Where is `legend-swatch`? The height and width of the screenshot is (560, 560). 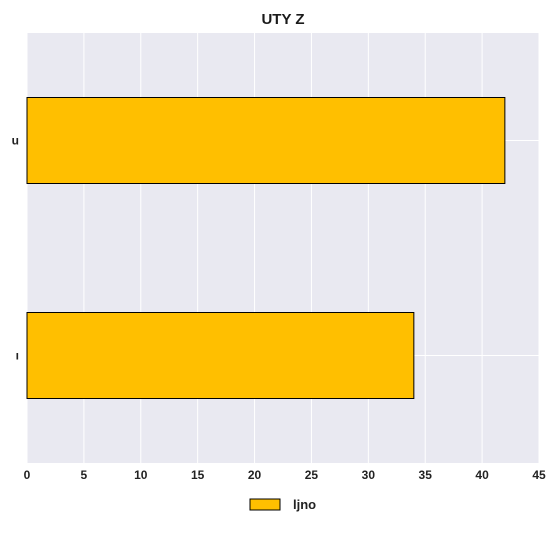
legend-swatch is located at coordinates (265, 504).